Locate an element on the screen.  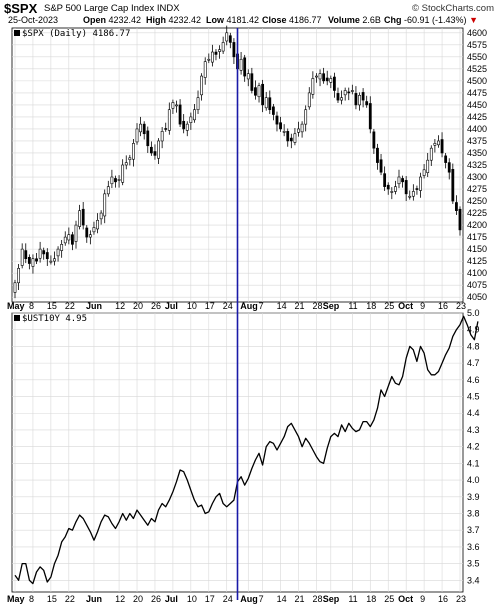
ust10y-panel-y-tick-label: 4.0 is located at coordinates (473, 480).